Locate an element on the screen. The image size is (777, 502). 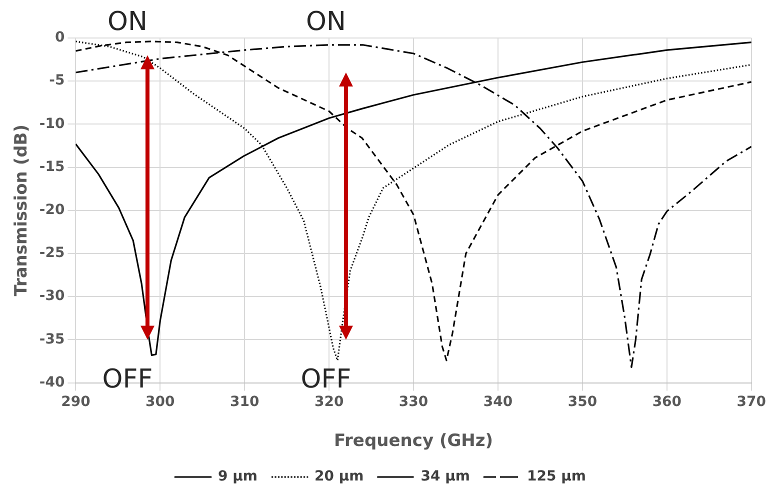
y-tick-label: -35 is located at coordinates (52, 339).